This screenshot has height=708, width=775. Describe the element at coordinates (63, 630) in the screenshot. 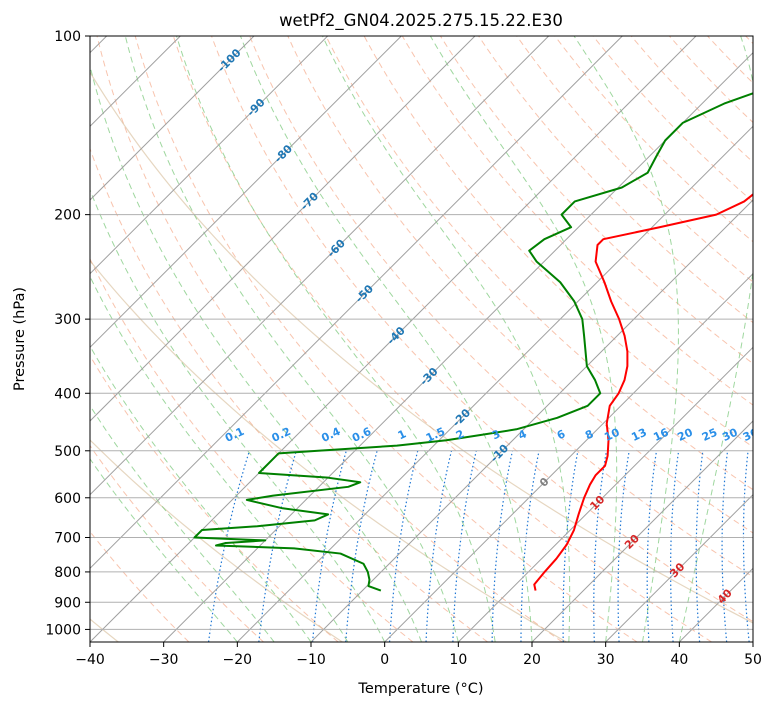

I see `y-tick-label: 1000` at that location.